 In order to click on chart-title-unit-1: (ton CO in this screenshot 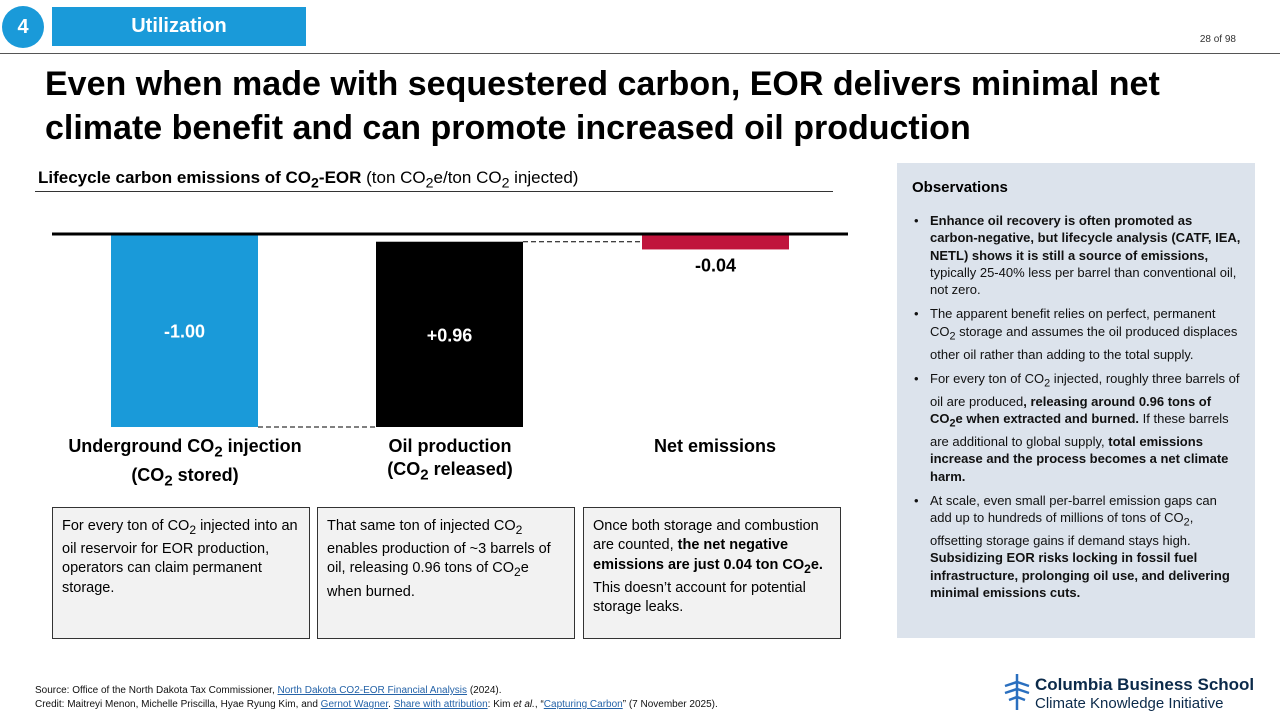, I will do `click(393, 177)`.